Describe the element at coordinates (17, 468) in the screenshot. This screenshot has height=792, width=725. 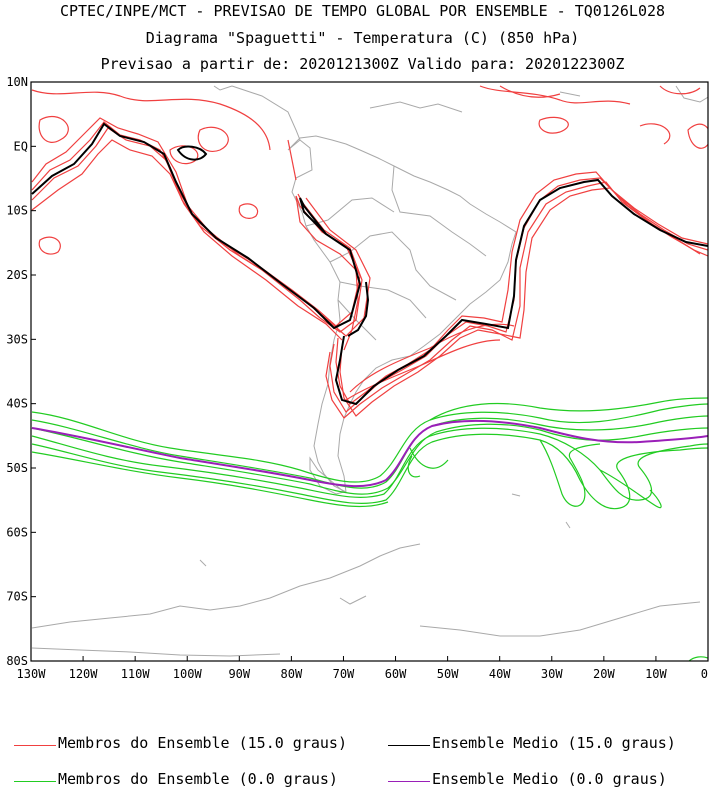
I see `lat-label: 50S` at that location.